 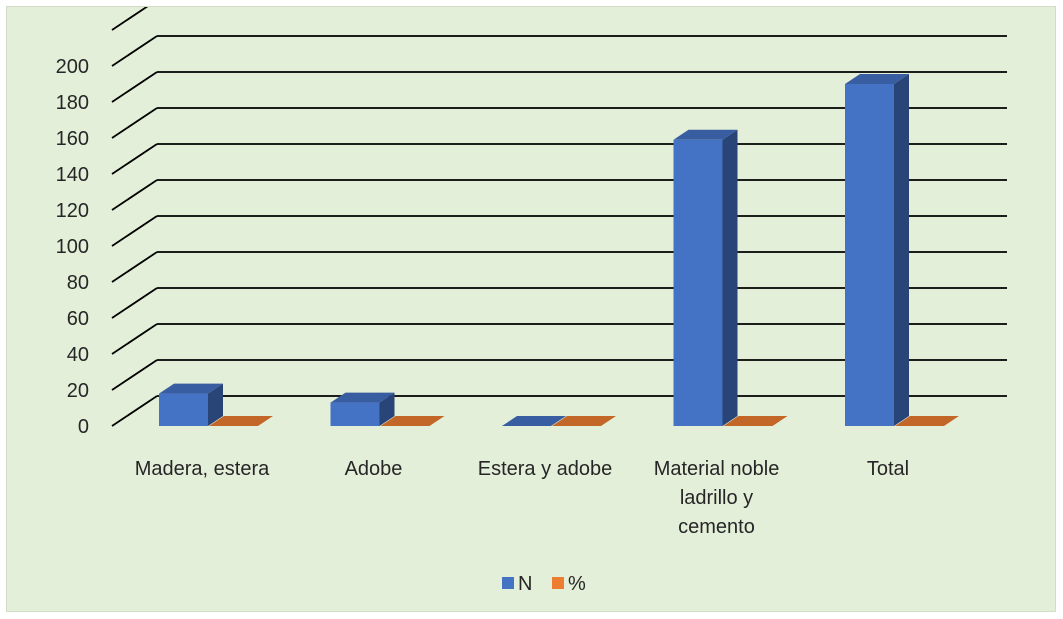 What do you see at coordinates (577, 584) in the screenshot?
I see `legend-label-pct: %` at bounding box center [577, 584].